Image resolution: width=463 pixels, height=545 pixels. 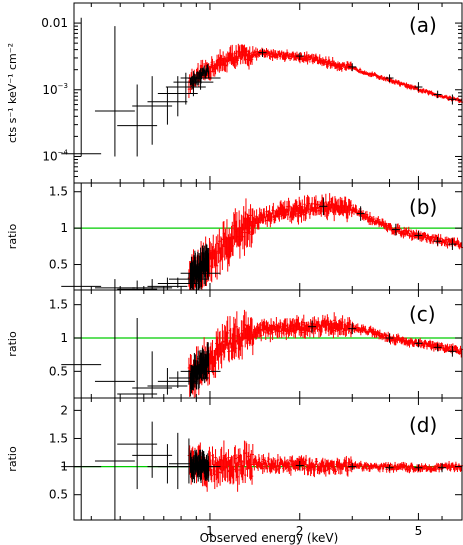 What do you see at coordinates (419, 531) in the screenshot?
I see `x-tick-label: 5` at bounding box center [419, 531].